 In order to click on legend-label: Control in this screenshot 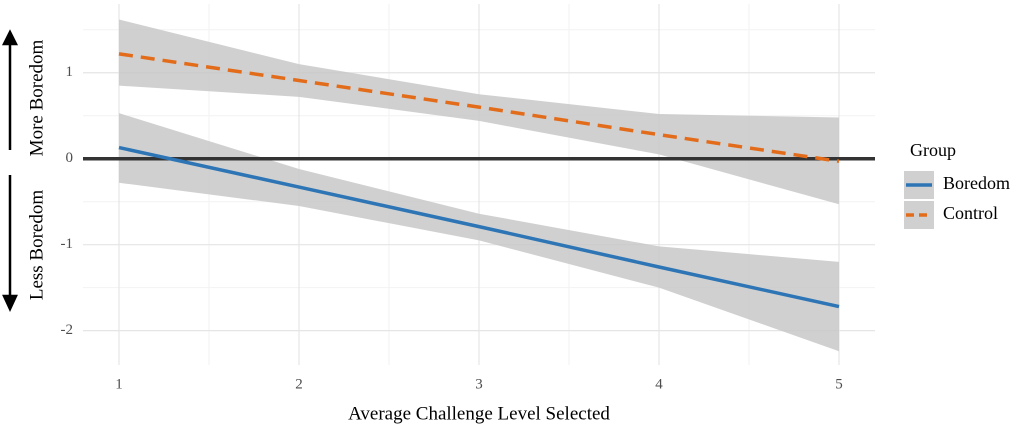, I will do `click(970, 213)`.